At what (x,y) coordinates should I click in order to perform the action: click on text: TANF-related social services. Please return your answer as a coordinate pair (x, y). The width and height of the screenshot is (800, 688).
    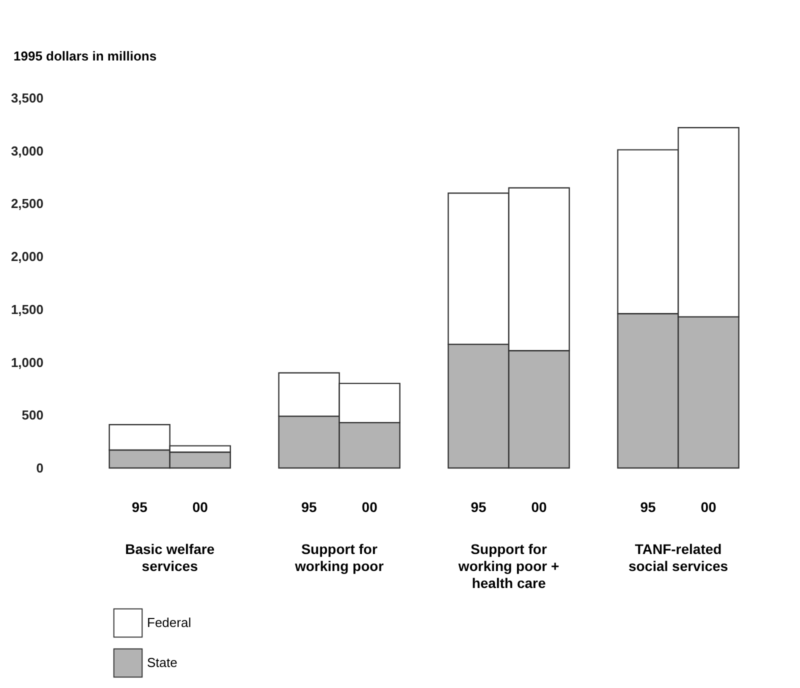
    Looking at the image, I should click on (678, 557).